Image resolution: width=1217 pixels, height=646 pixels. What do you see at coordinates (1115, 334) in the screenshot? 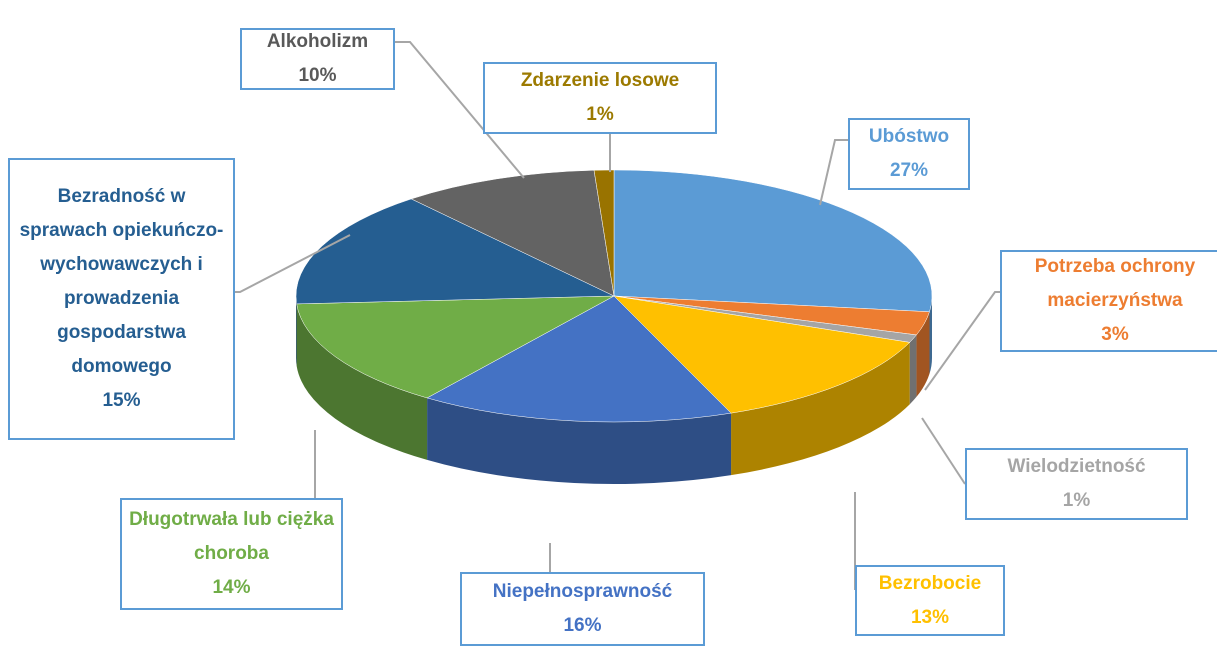
I see `value-label: 3%` at bounding box center [1115, 334].